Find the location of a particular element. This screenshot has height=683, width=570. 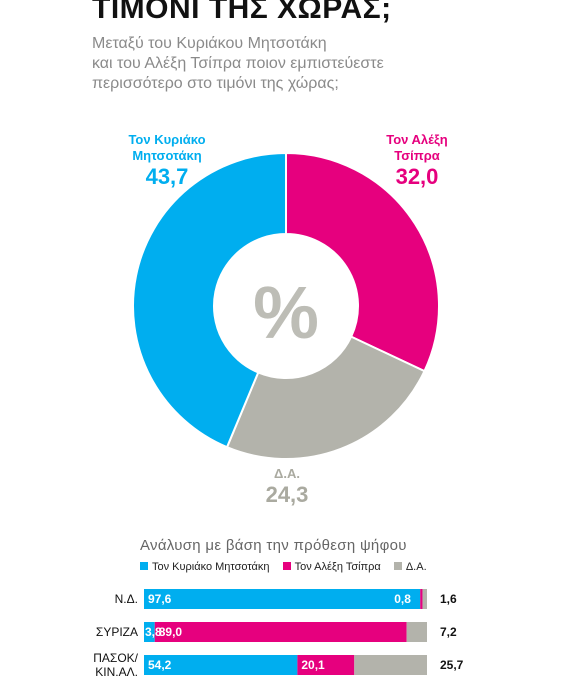

bar-value-label-alexis-row2: 89,0 is located at coordinates (170, 632).